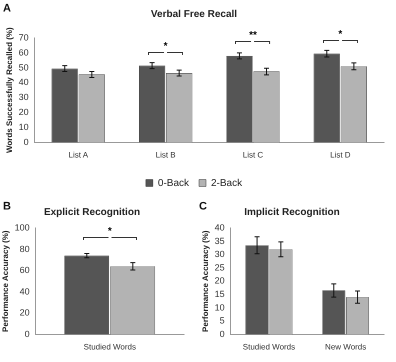 The width and height of the screenshot is (396, 362). What do you see at coordinates (227, 183) in the screenshot?
I see `legend-label: 2-Back` at bounding box center [227, 183].